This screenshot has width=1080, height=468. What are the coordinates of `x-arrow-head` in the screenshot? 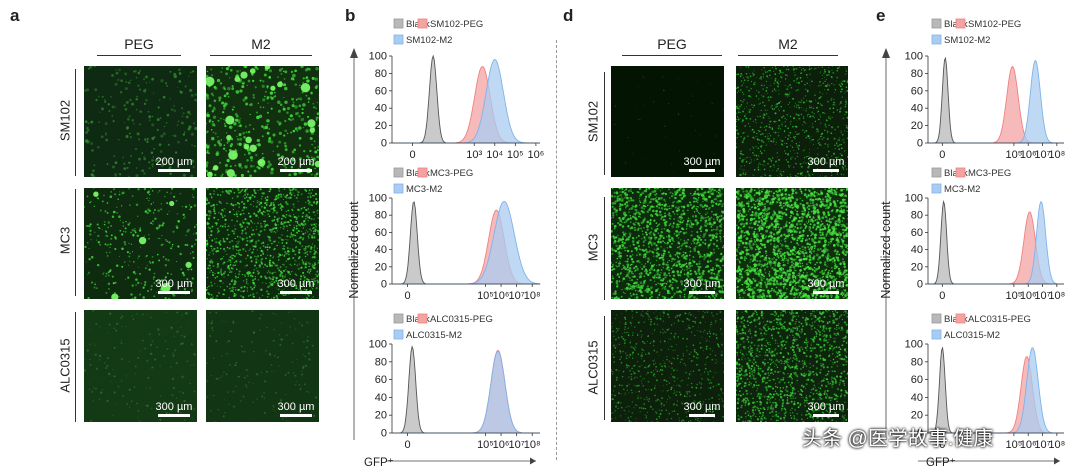 It's located at (1057, 461).